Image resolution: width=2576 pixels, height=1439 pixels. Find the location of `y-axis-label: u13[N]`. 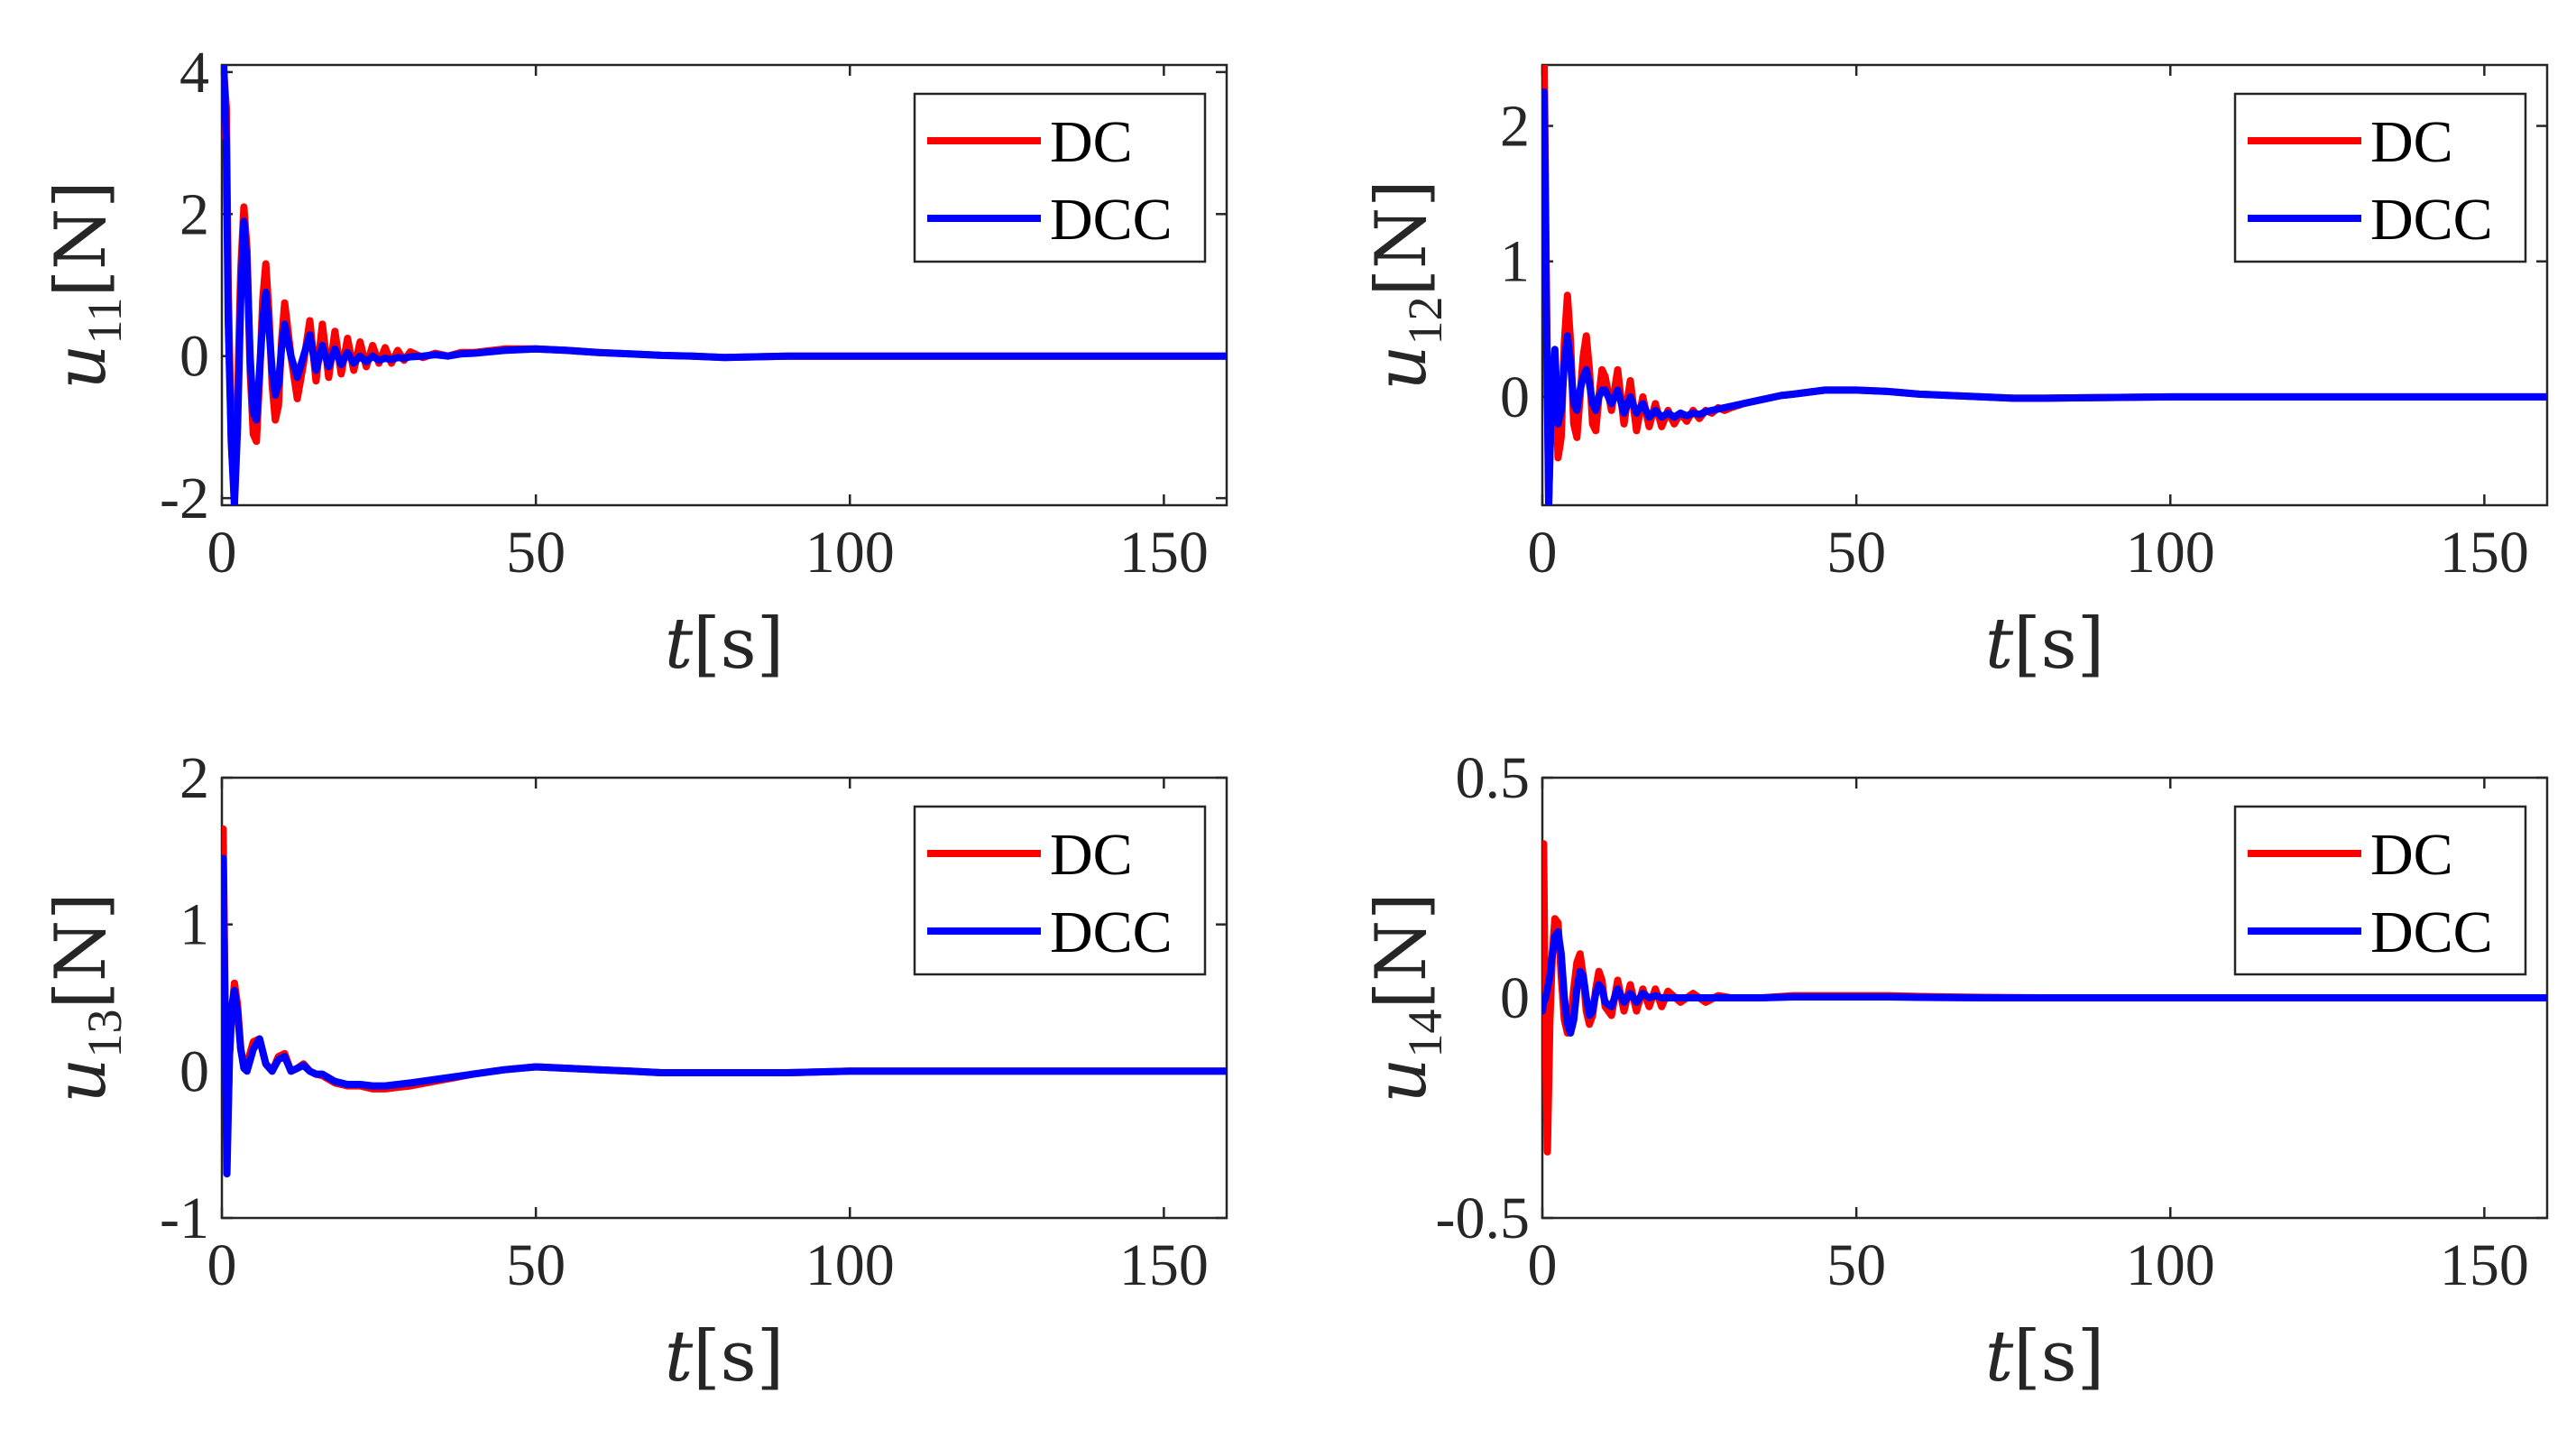

y-axis-label: u13[N] is located at coordinates (86, 997).